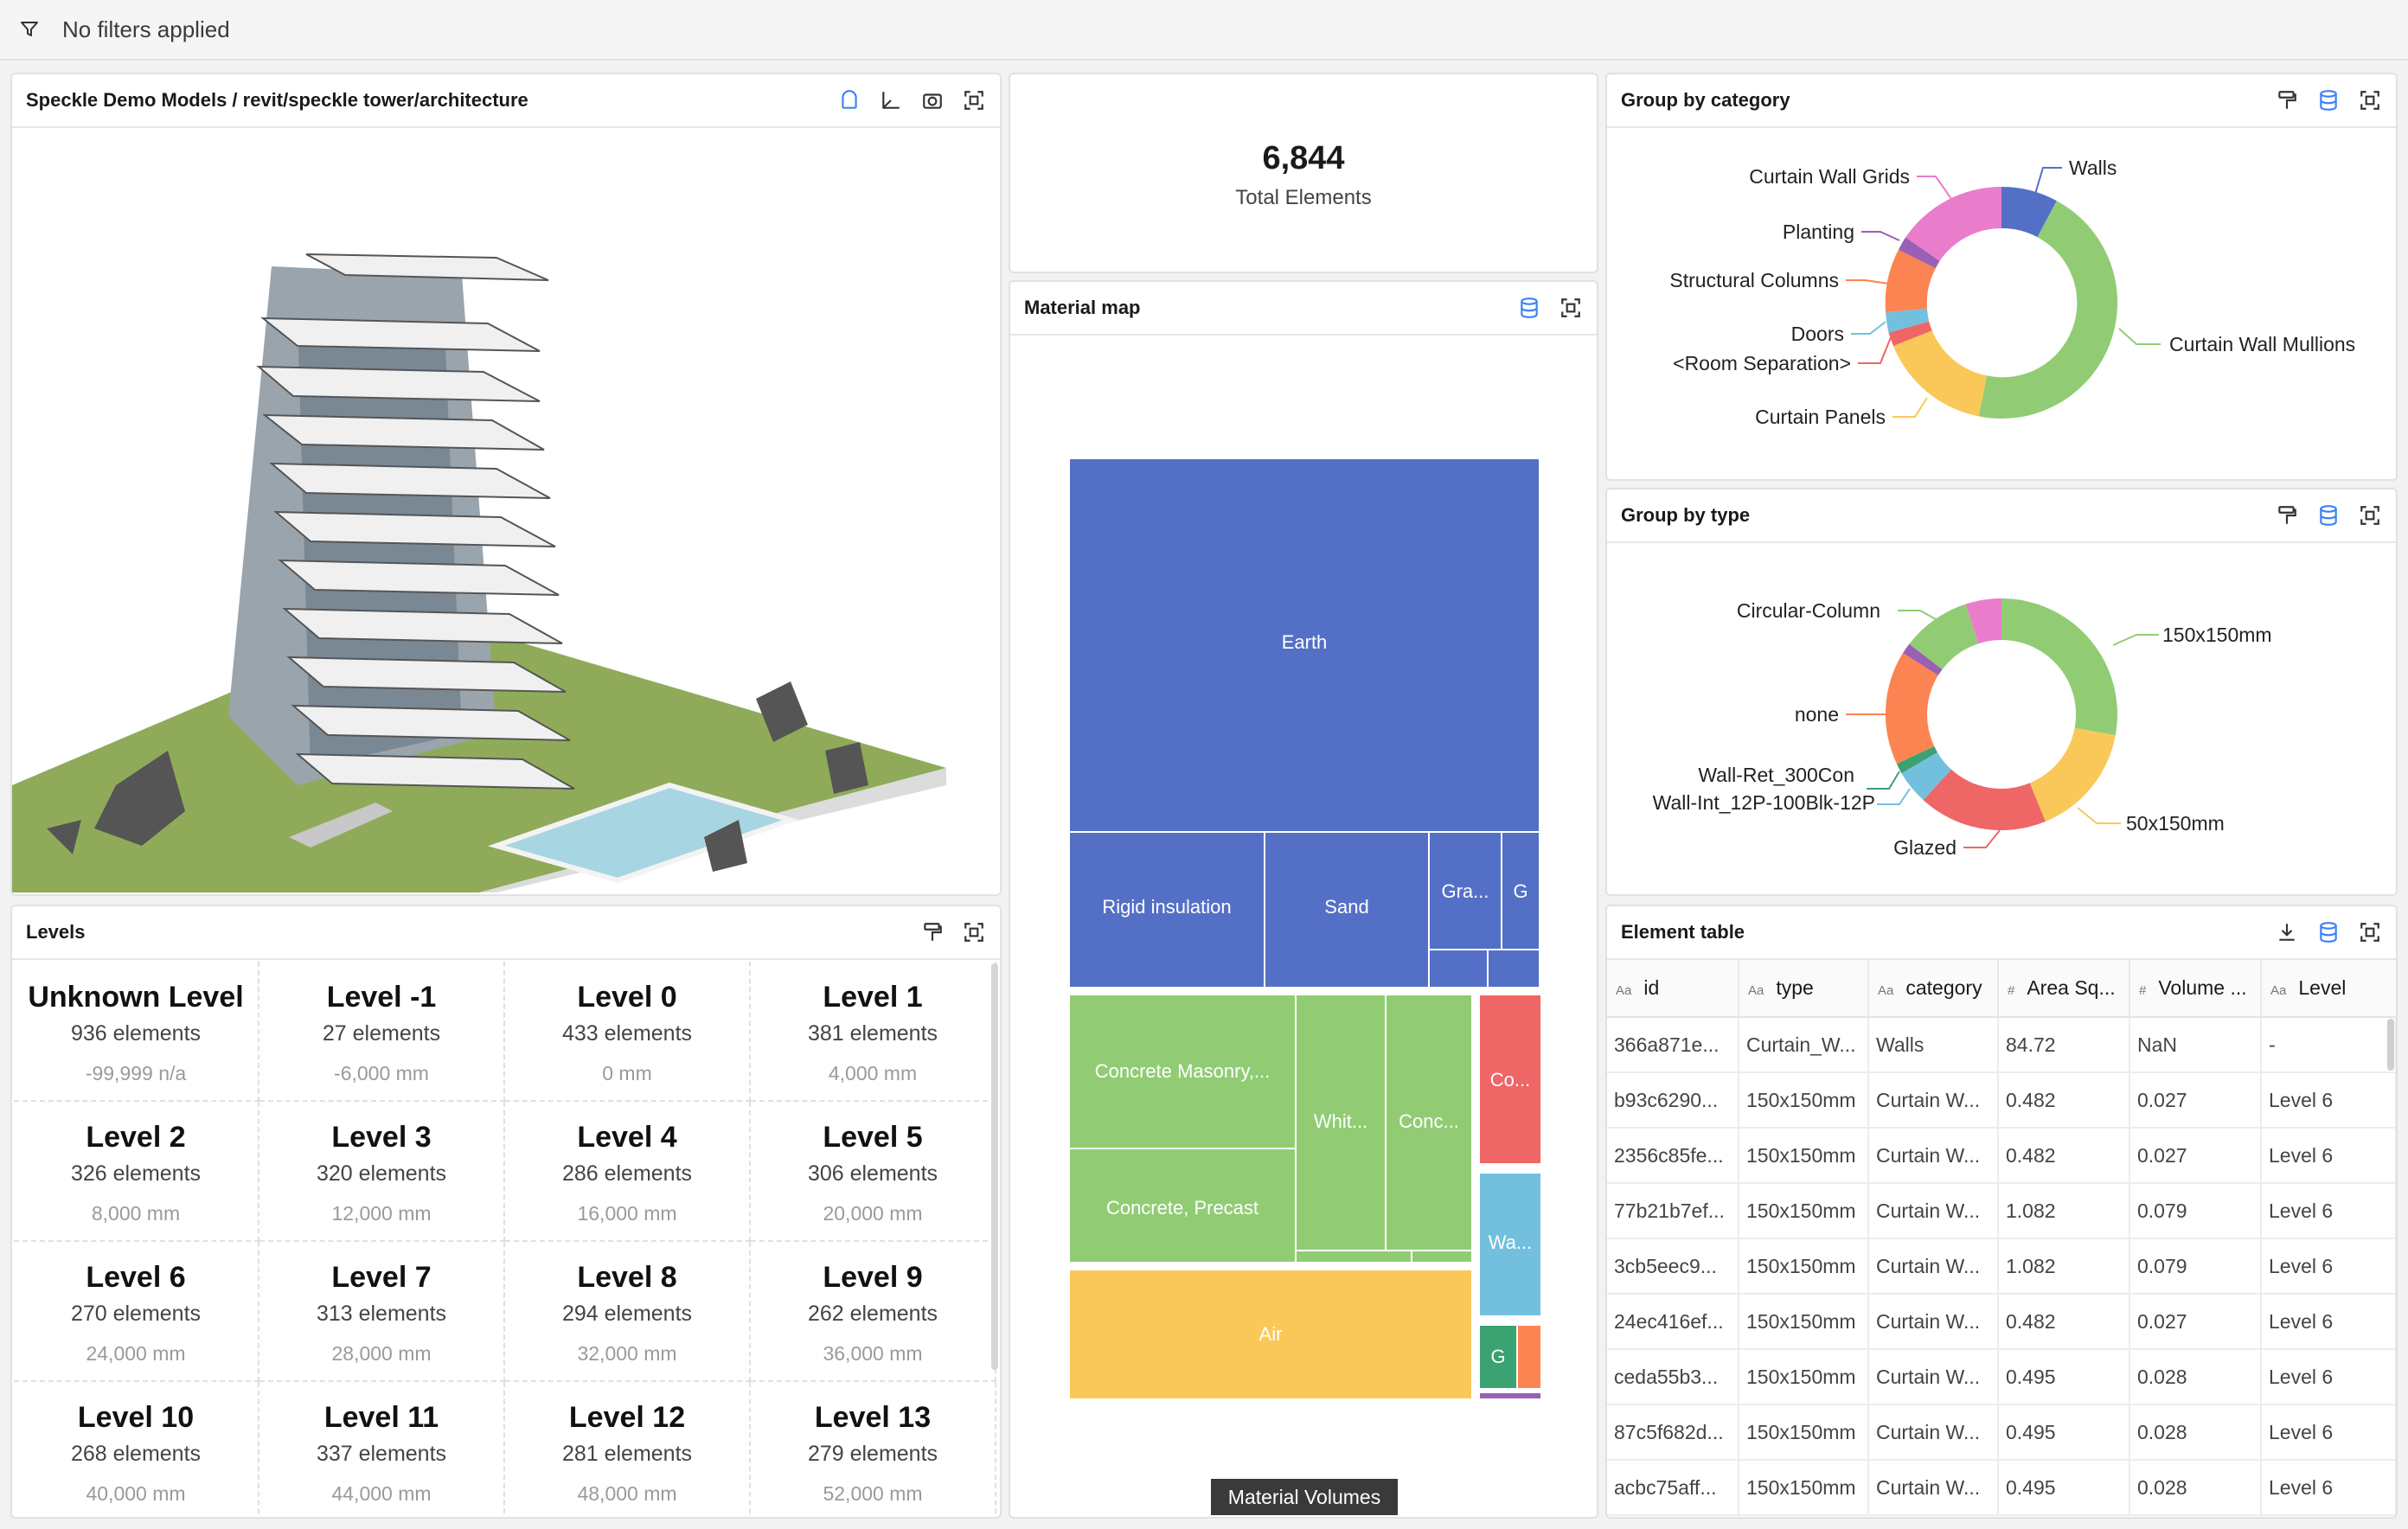  I want to click on levels-scrollbar, so click(994, 1167).